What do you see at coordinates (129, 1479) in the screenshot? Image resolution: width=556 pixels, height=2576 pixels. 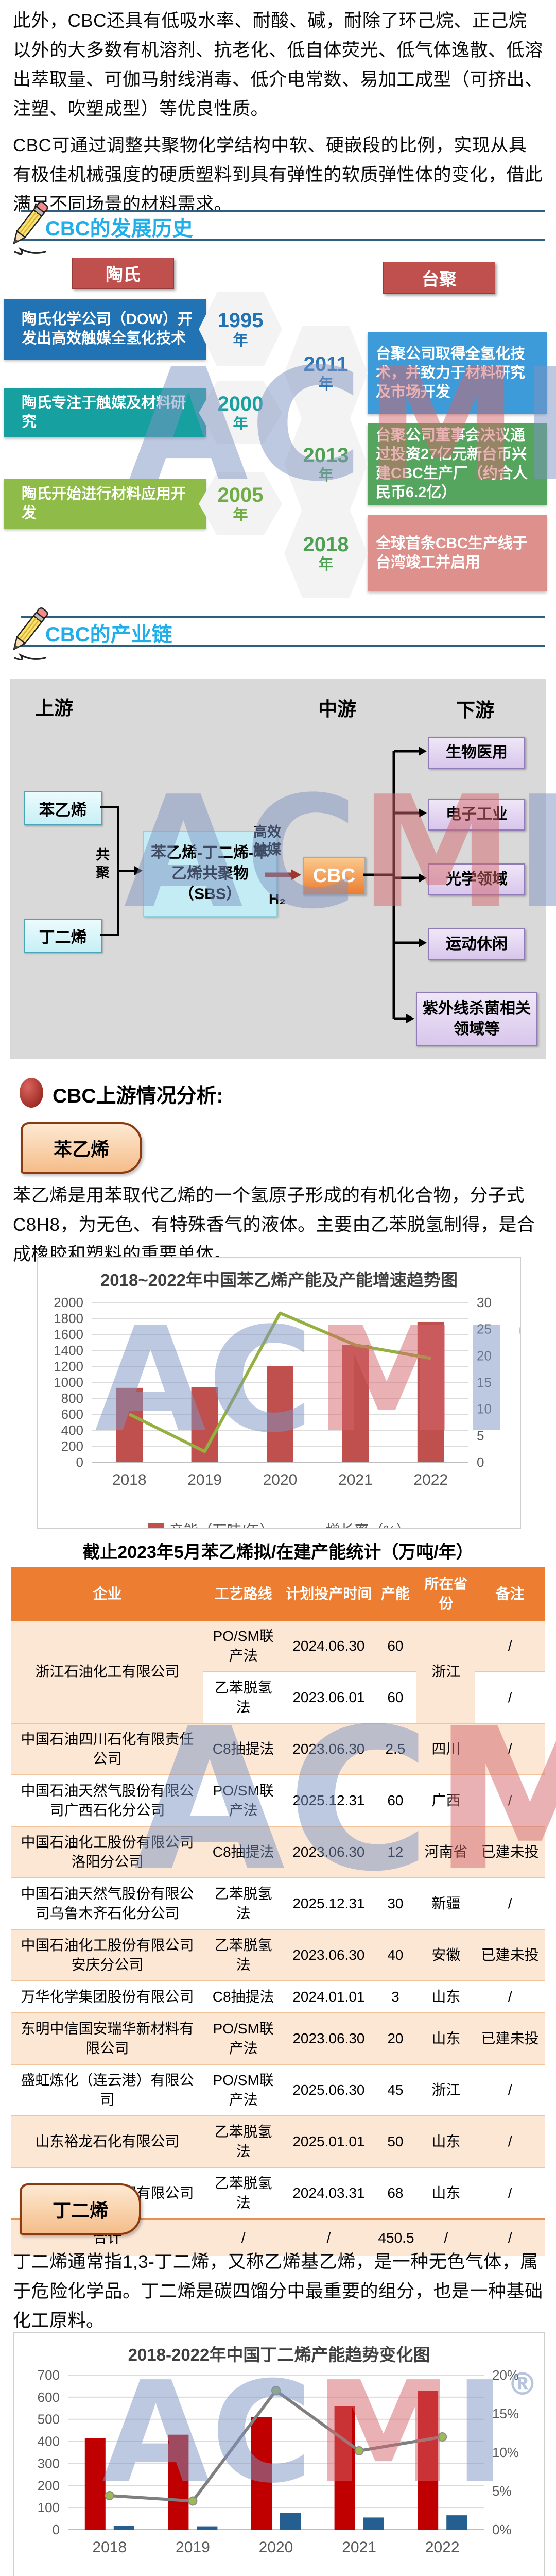 I see `x-axis-label: 2018` at bounding box center [129, 1479].